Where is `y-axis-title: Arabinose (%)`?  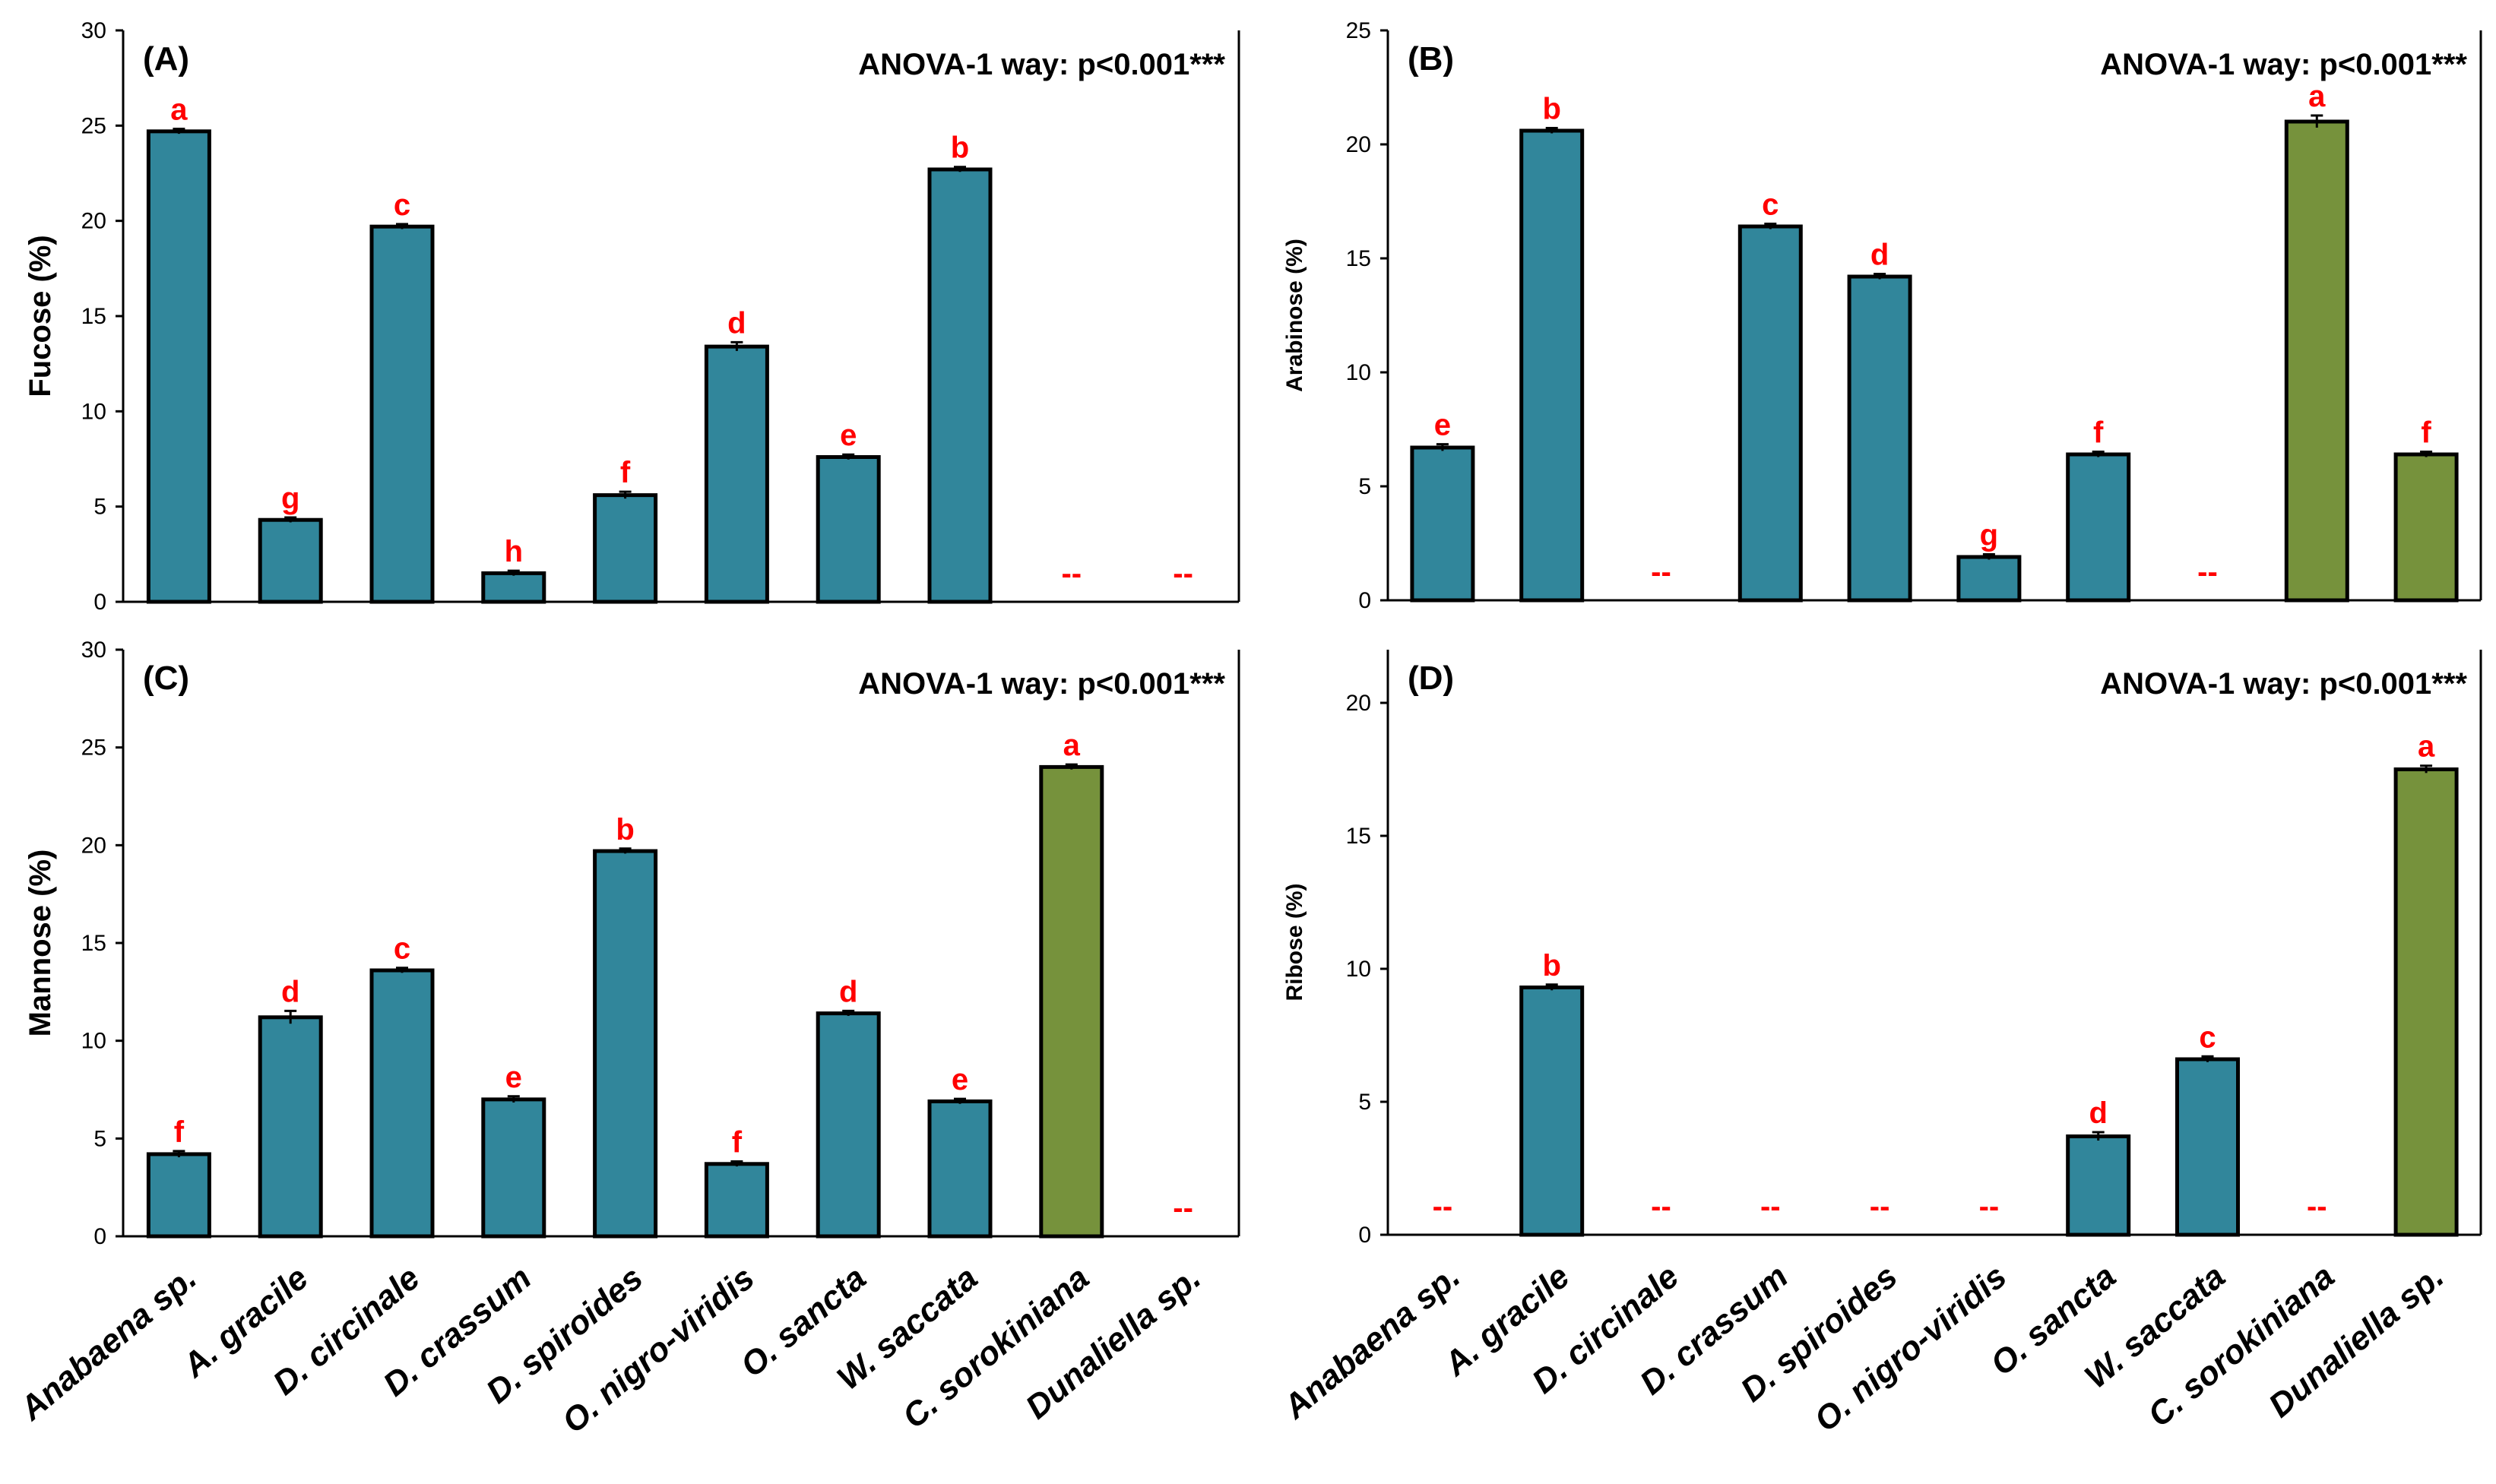 y-axis-title: Arabinose (%) is located at coordinates (1294, 315).